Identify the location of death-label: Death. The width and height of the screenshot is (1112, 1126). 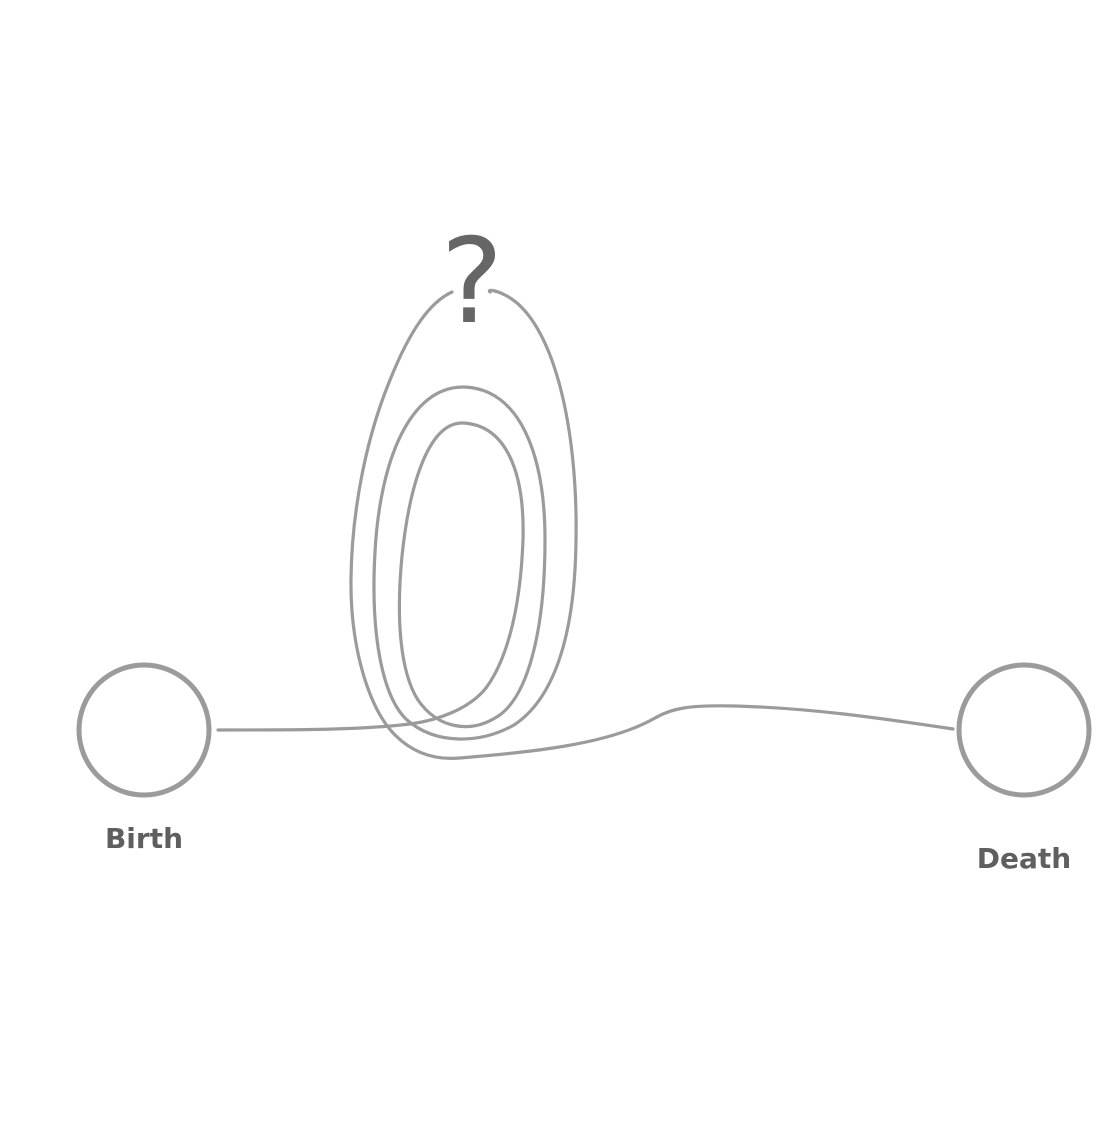
(1024, 858).